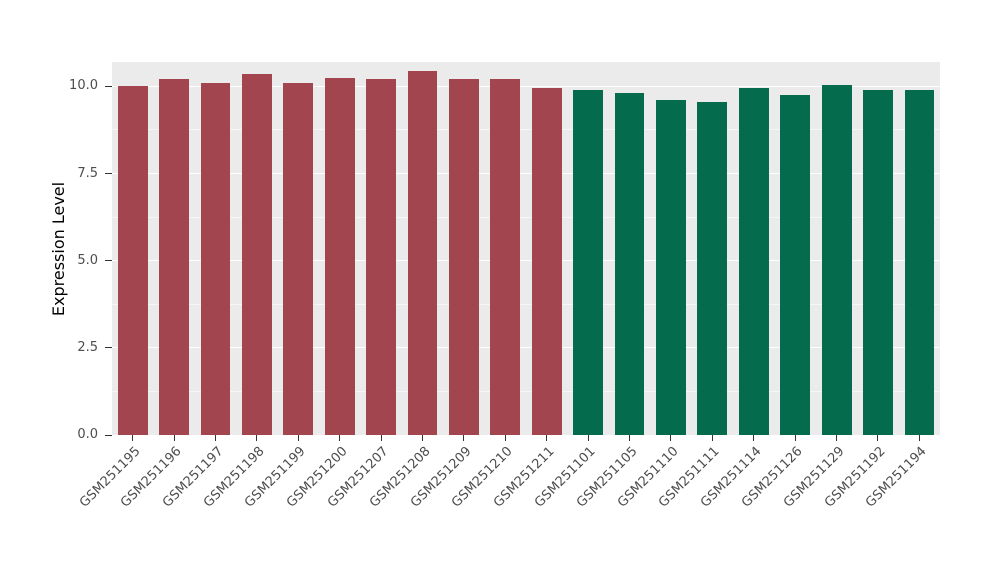 The width and height of the screenshot is (1000, 580). Describe the element at coordinates (49, 252) in the screenshot. I see `y-axis-tick-labels: 0.0 2.5 5.0 7.5 10.0` at that location.